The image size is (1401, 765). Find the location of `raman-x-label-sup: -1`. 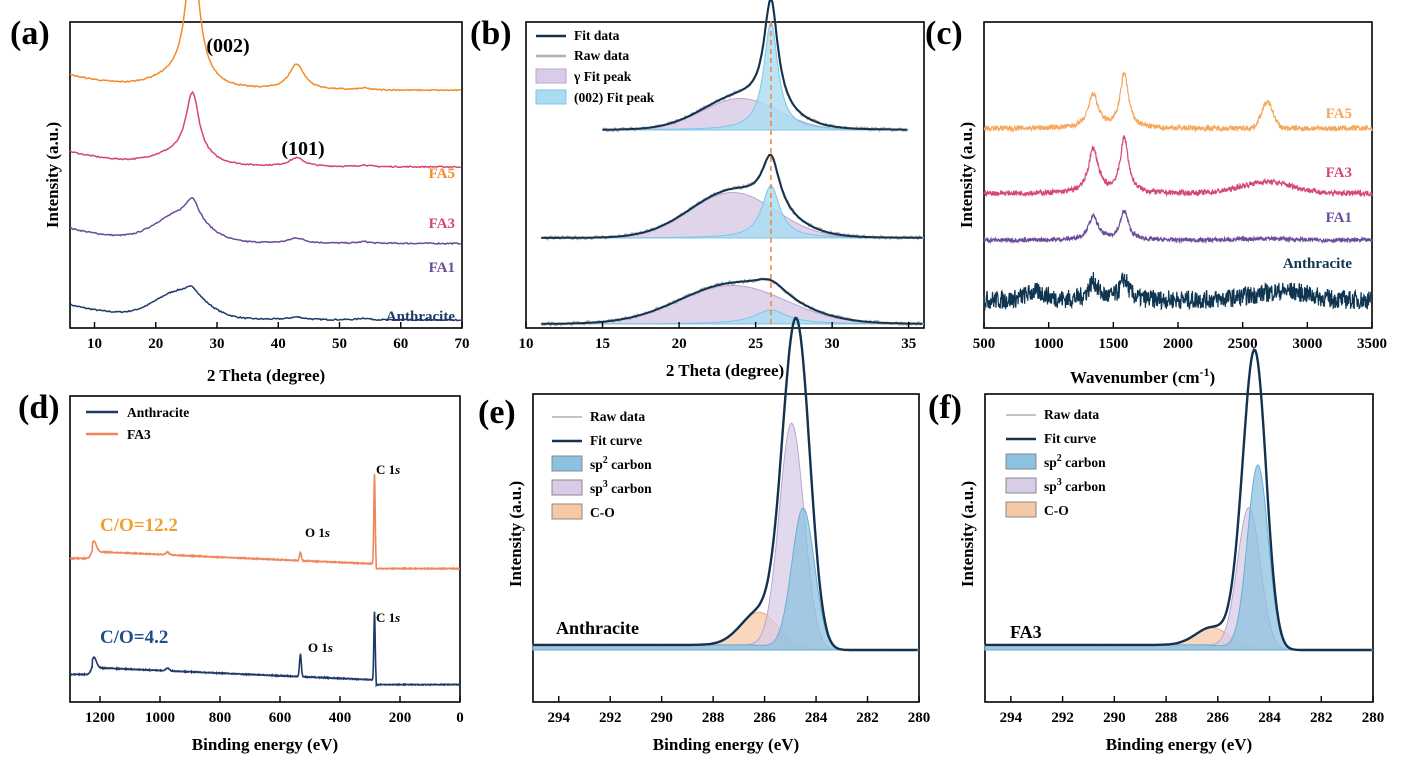

raman-x-label-sup: -1 is located at coordinates (1205, 372).